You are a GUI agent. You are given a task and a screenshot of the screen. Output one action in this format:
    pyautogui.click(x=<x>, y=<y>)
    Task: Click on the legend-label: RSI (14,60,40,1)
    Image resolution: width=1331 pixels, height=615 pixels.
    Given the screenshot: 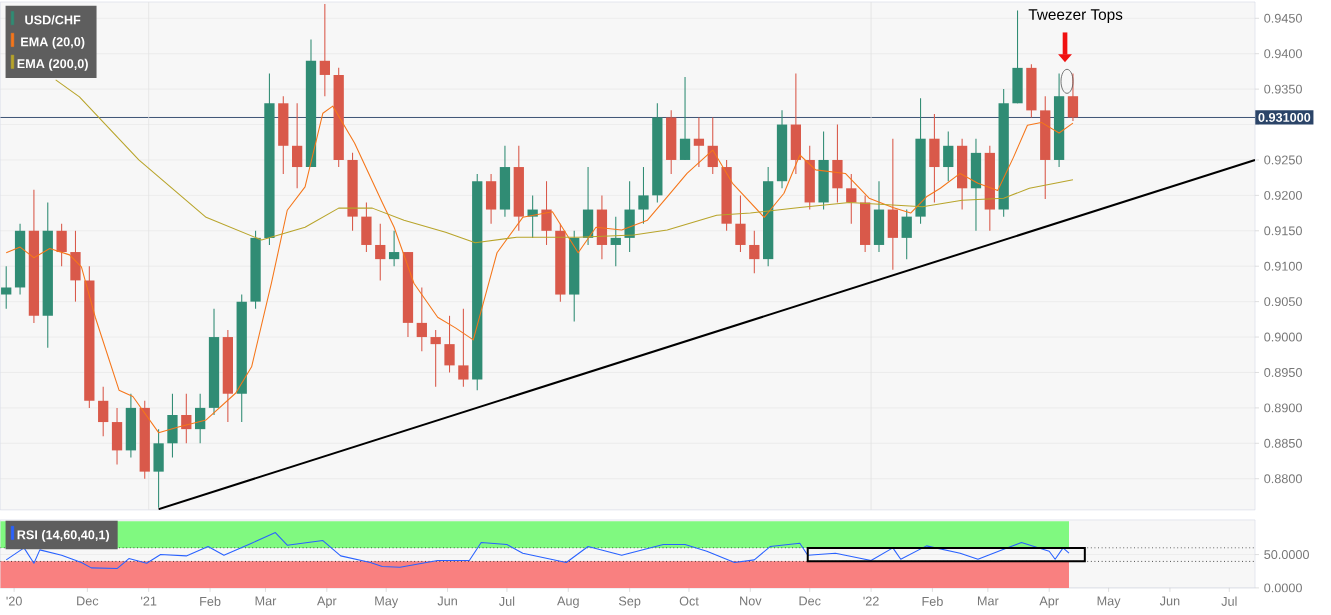 What is the action you would take?
    pyautogui.click(x=63, y=536)
    